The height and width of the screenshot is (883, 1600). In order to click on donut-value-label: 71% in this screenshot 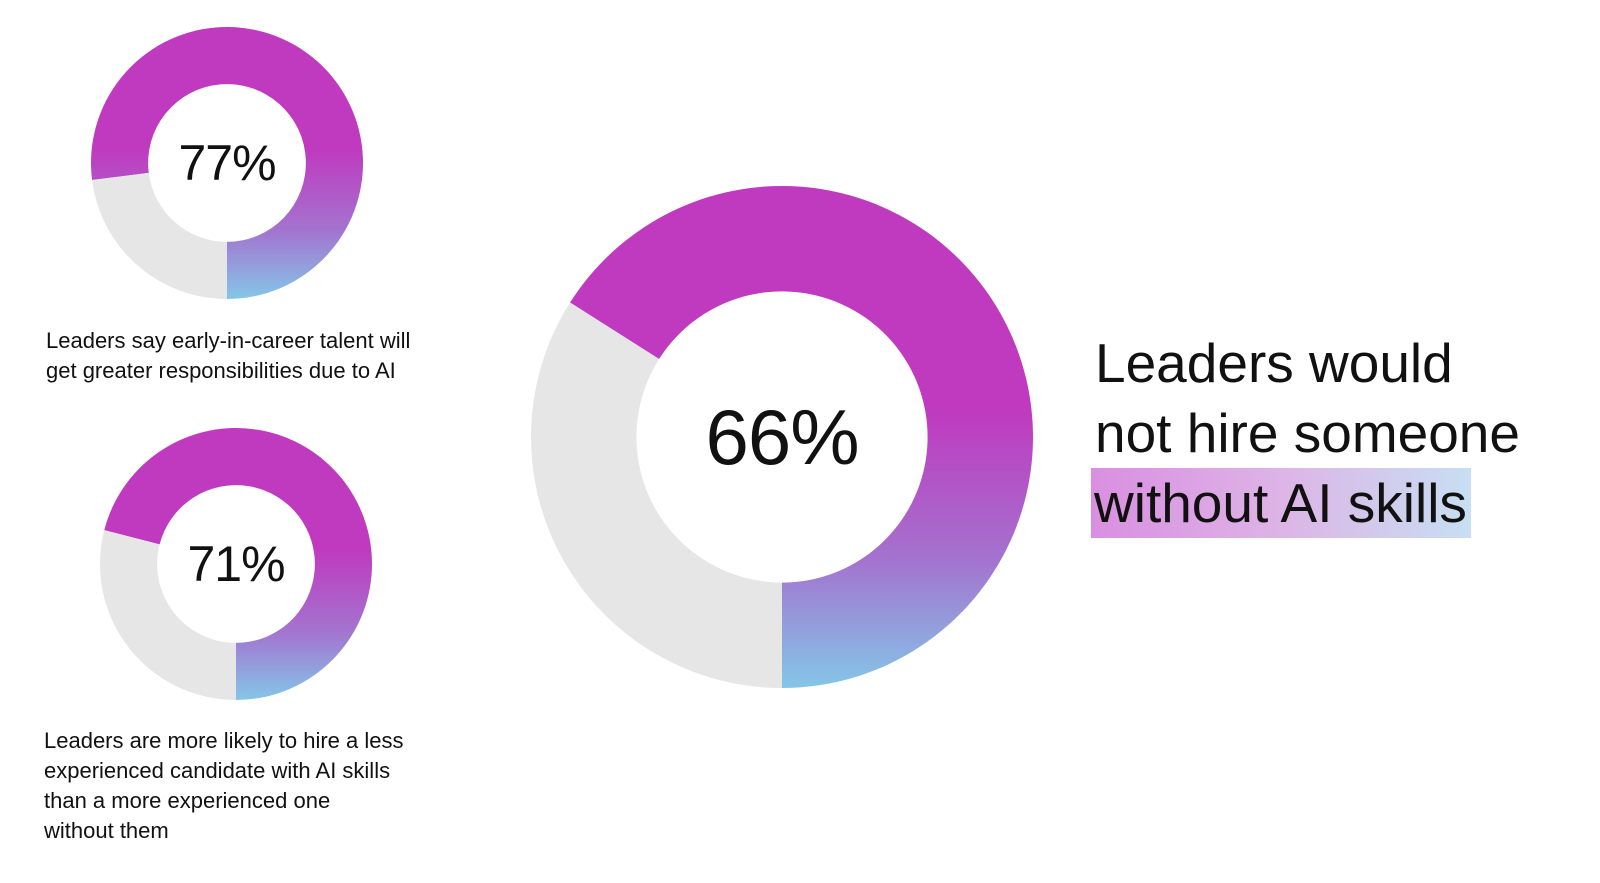, I will do `click(236, 564)`.